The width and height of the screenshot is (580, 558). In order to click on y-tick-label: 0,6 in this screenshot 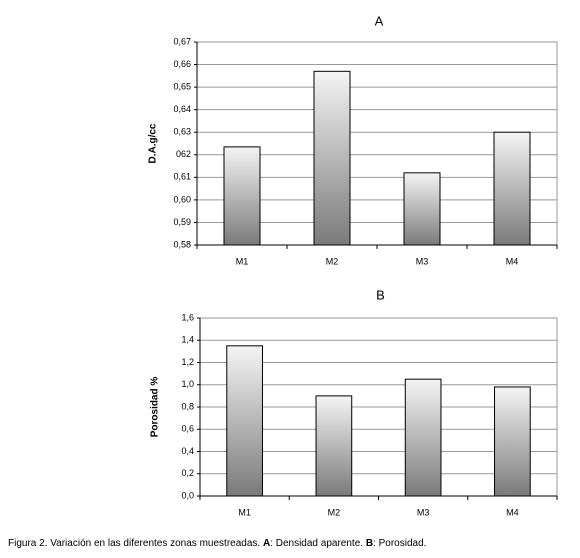, I will do `click(187, 429)`.